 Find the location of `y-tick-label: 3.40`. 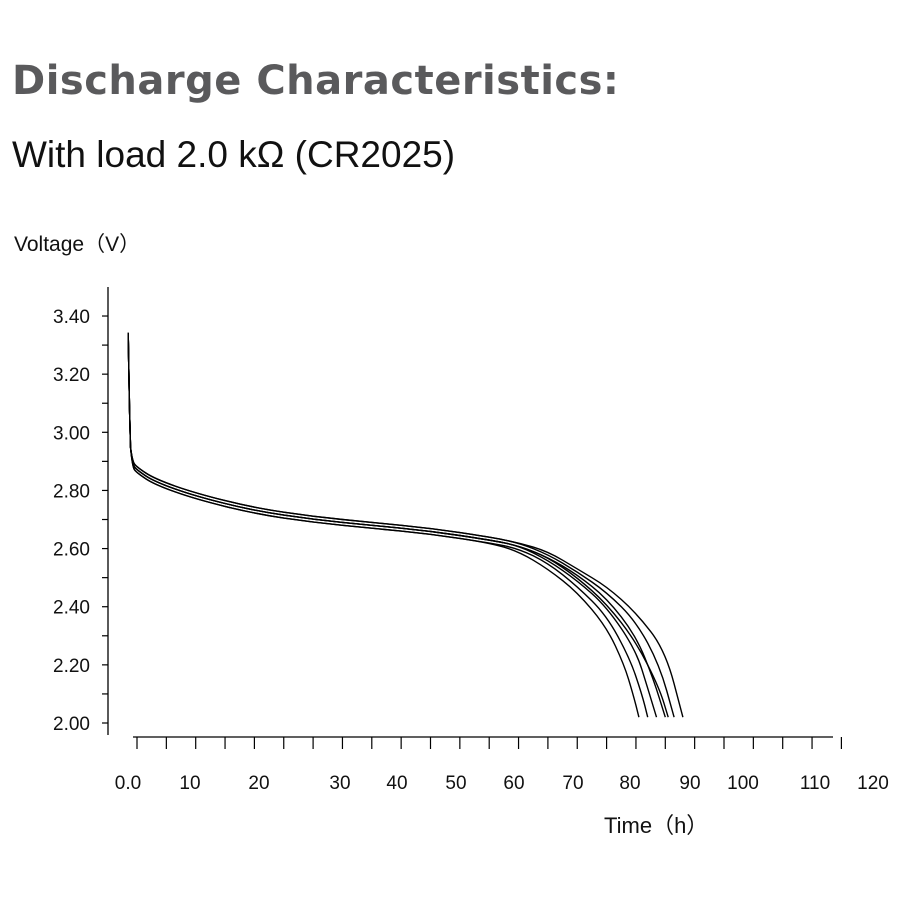

y-tick-label: 3.40 is located at coordinates (71, 317).